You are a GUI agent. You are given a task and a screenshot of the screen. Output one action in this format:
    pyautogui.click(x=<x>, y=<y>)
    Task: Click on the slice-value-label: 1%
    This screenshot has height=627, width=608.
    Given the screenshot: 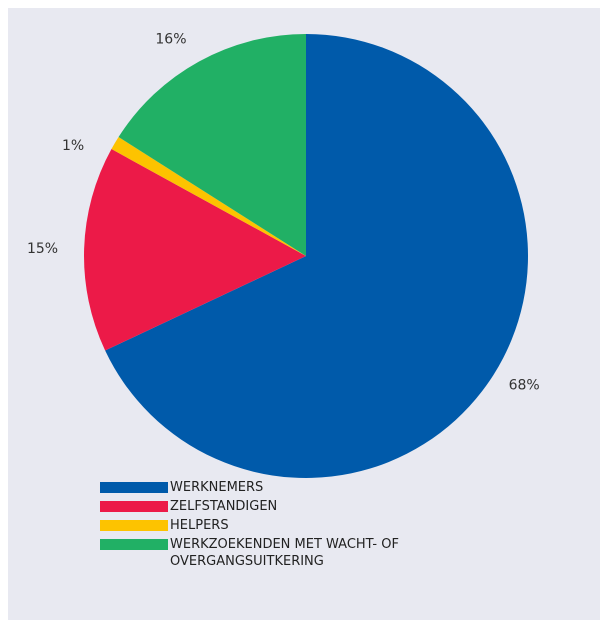 What is the action you would take?
    pyautogui.click(x=73, y=146)
    